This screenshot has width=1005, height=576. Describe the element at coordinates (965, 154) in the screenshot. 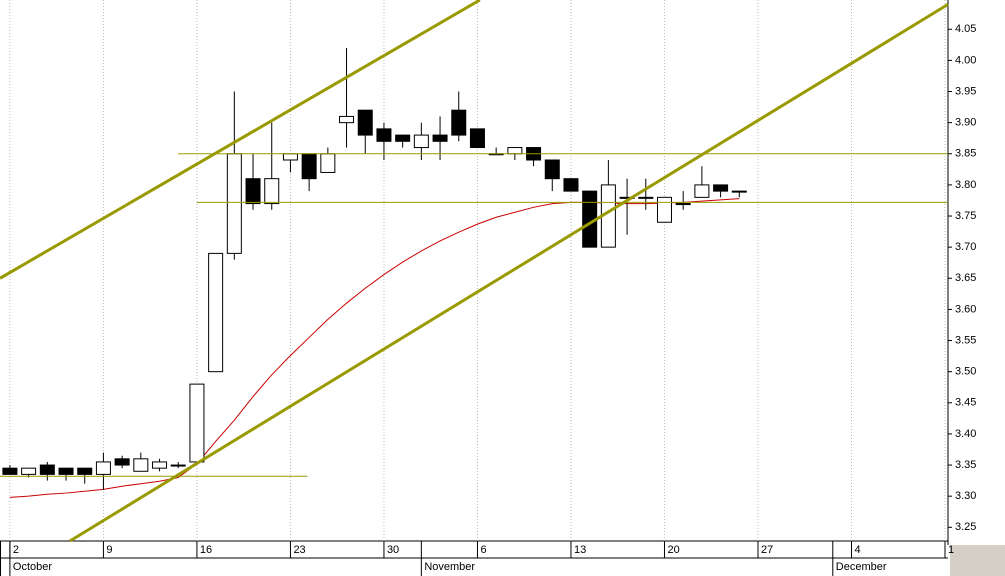

I see `y-tick-label: 3.85` at that location.